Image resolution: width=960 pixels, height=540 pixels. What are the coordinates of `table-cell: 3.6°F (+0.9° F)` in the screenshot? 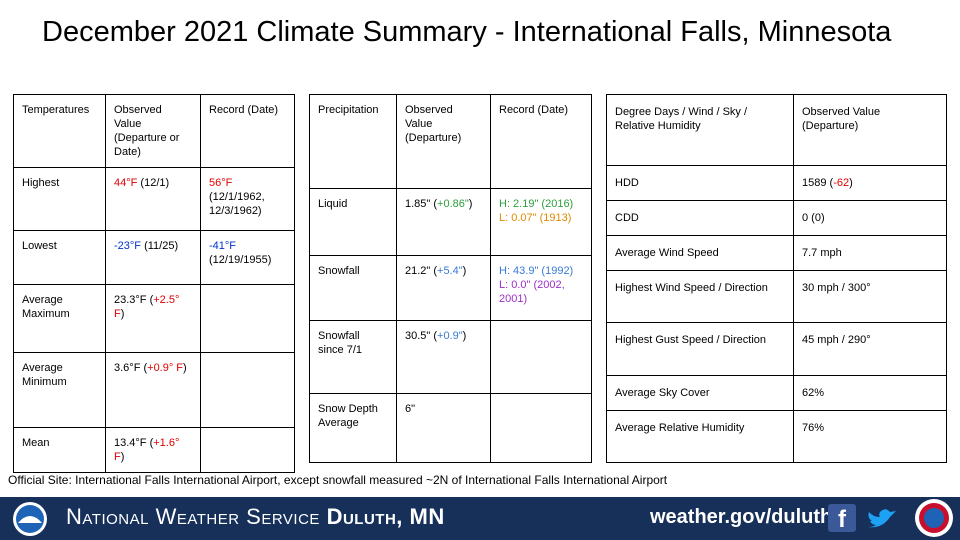 It's located at (153, 390).